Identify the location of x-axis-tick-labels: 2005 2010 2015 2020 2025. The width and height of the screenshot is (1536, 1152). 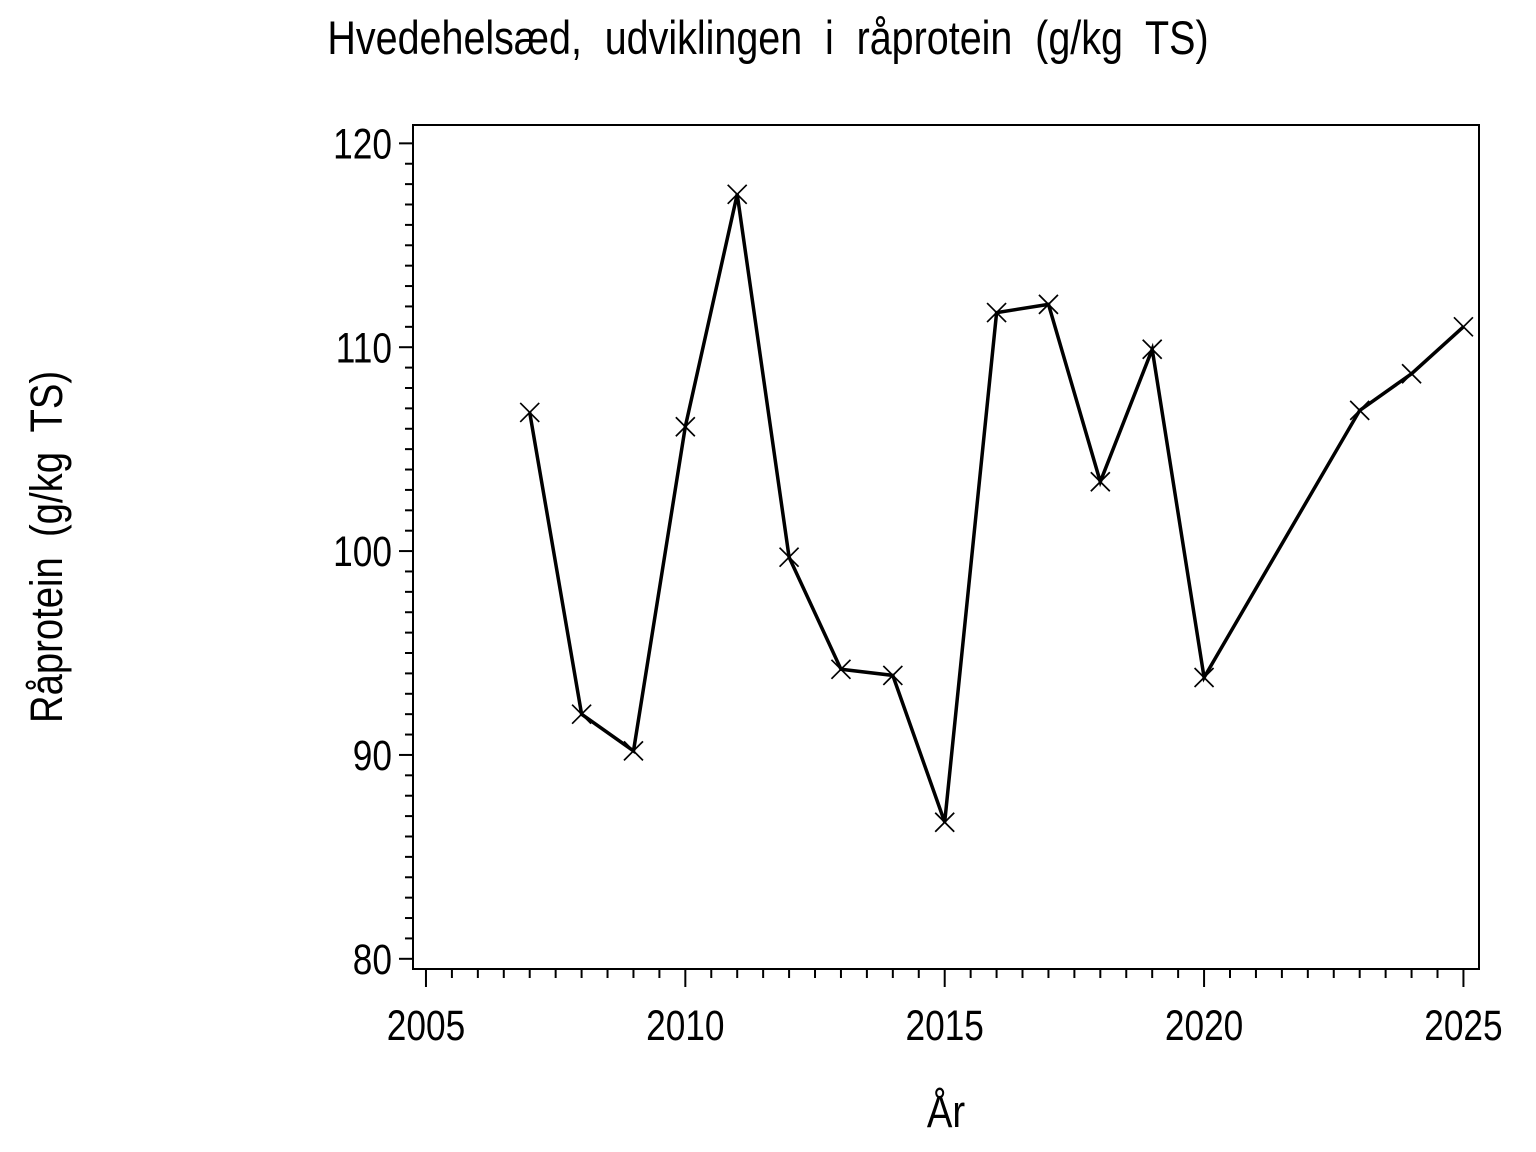
(945, 1026).